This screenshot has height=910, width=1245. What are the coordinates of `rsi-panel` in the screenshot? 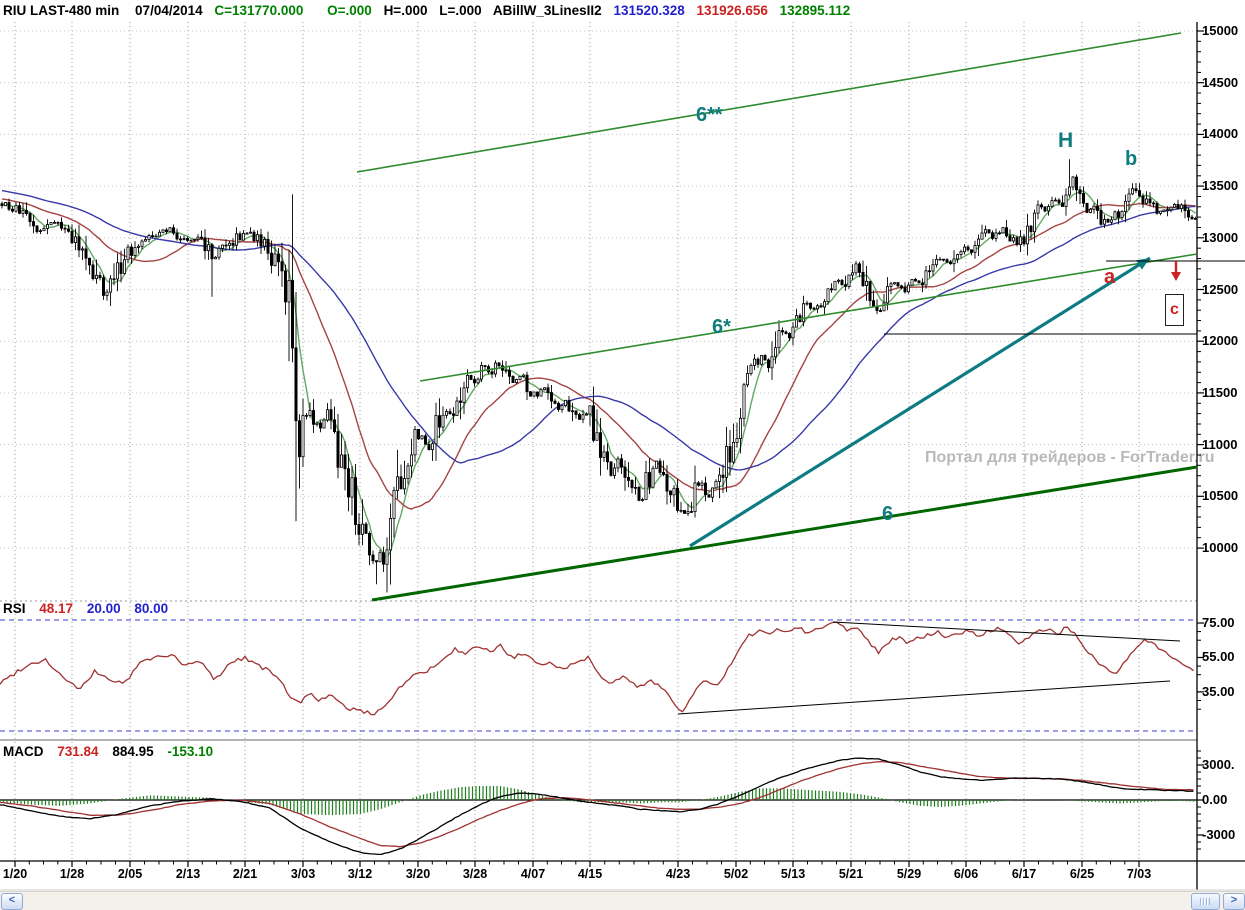 It's located at (597, 668).